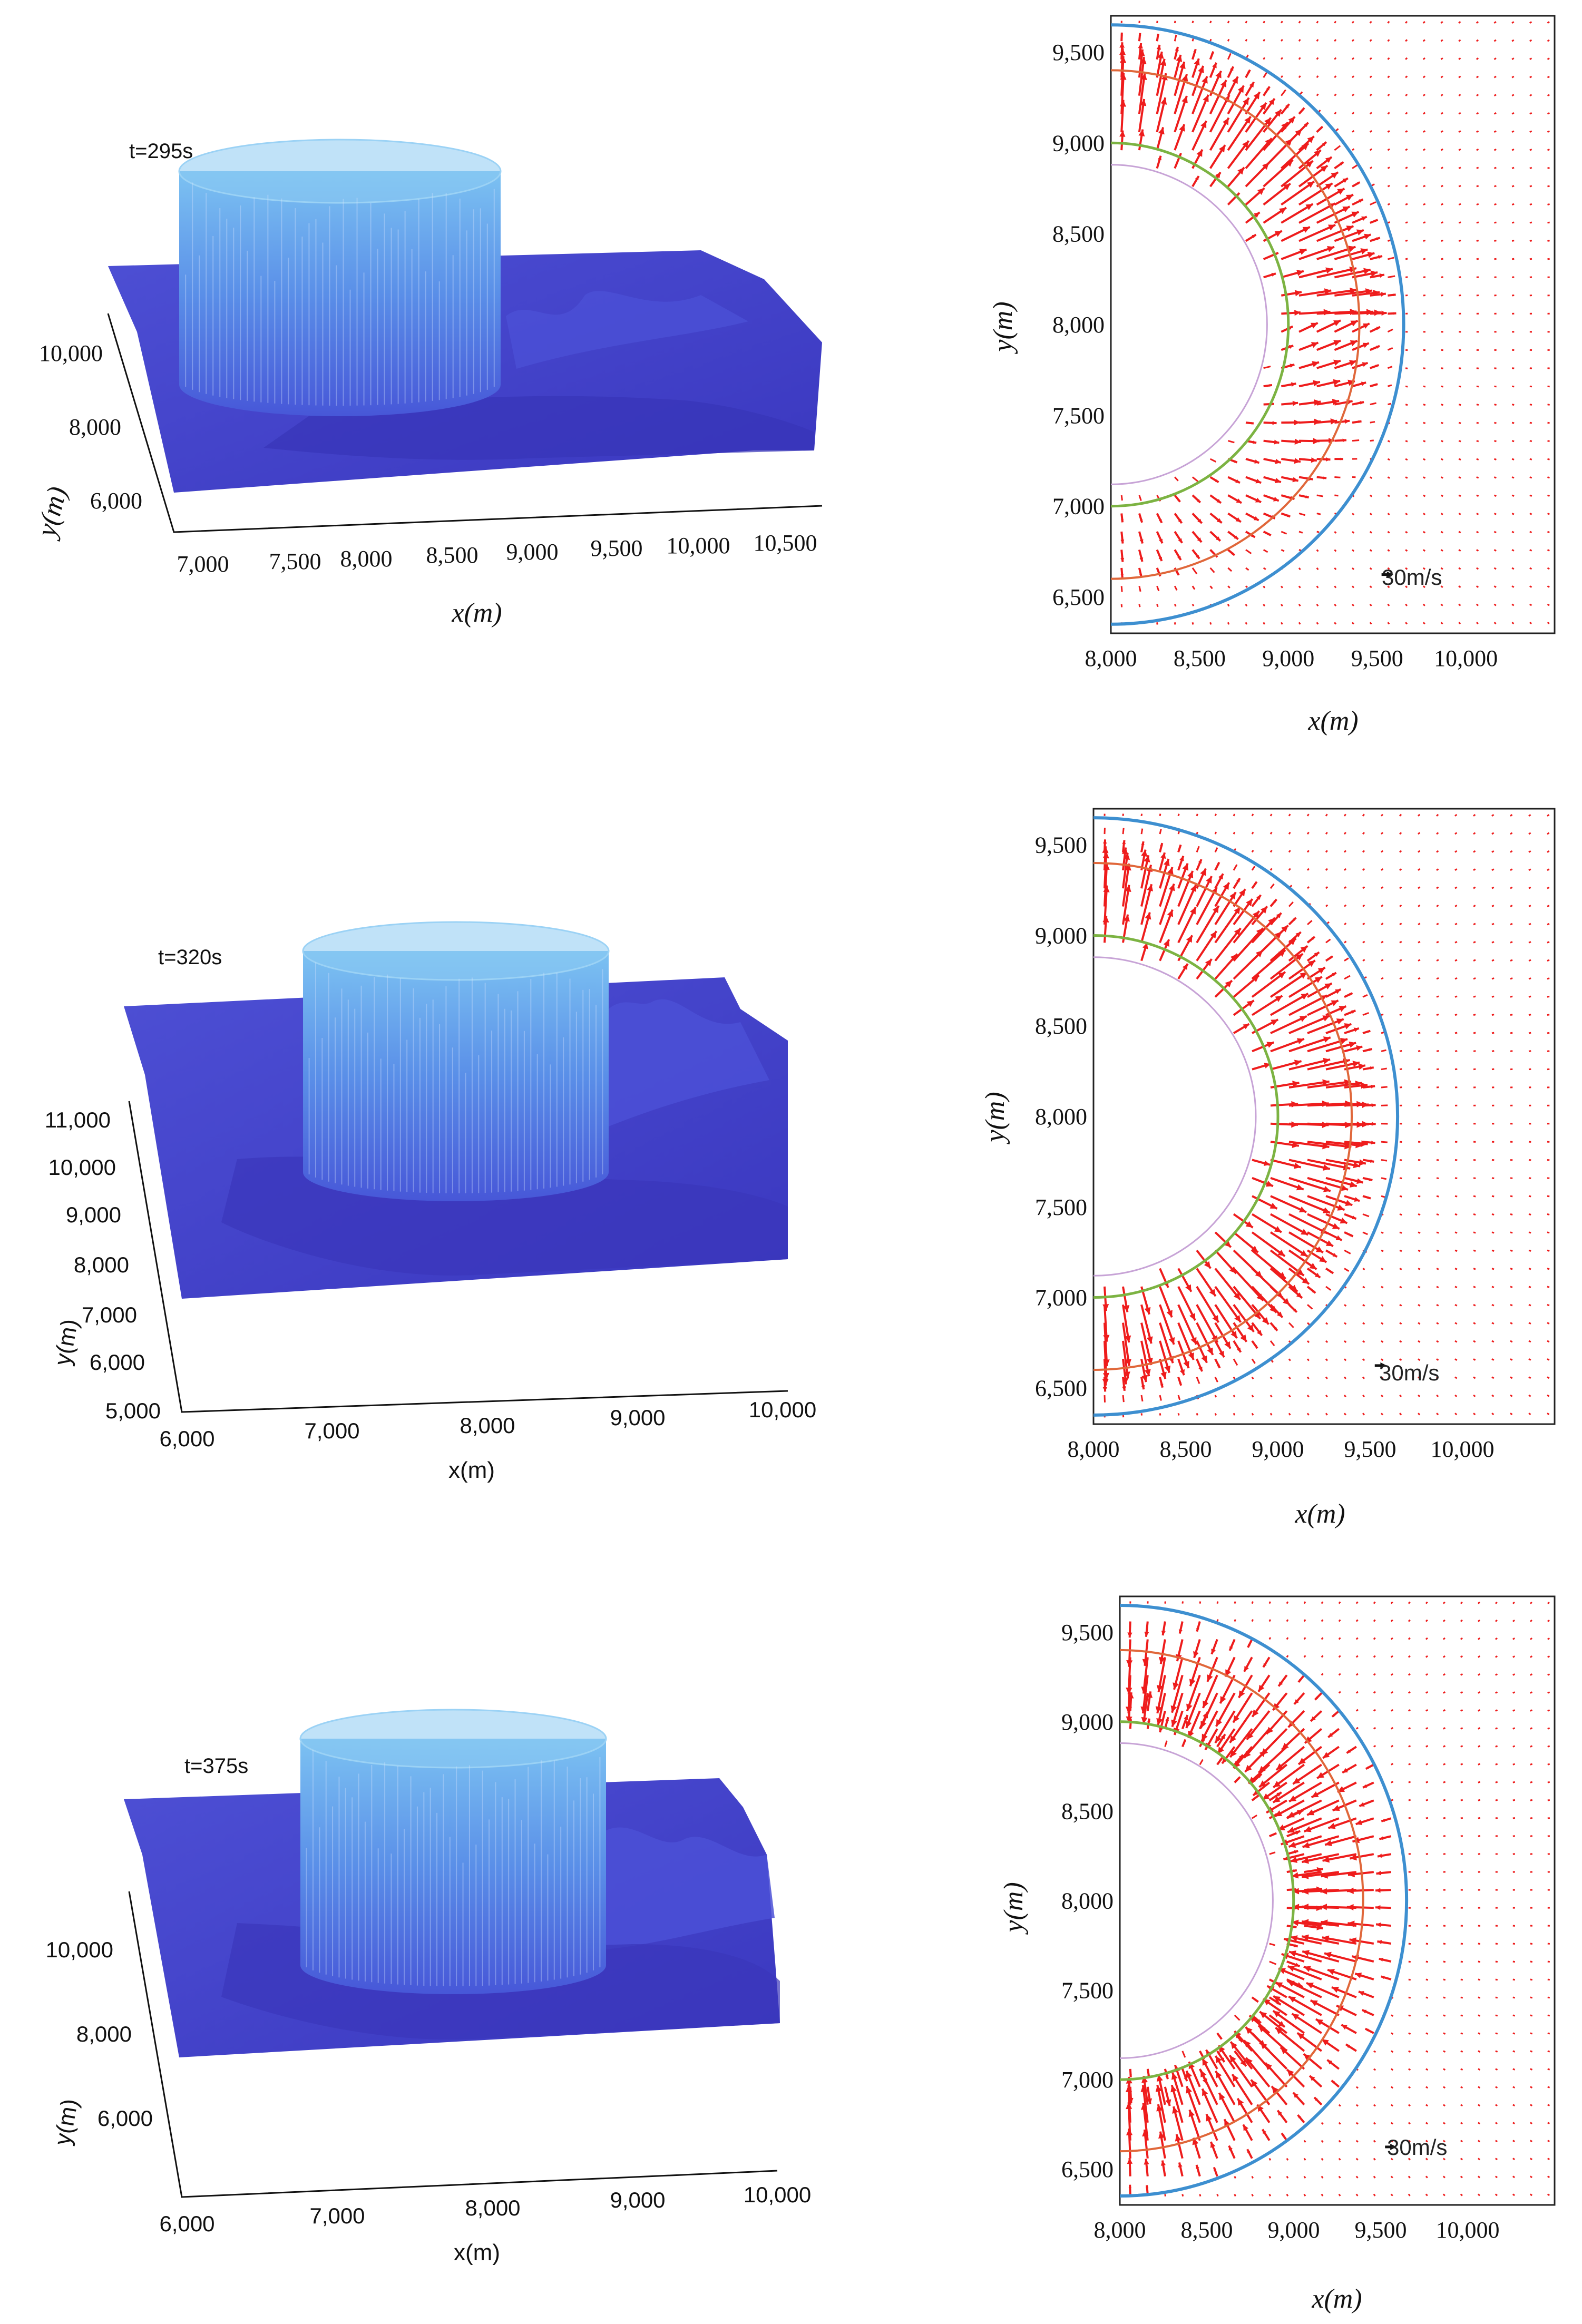 This screenshot has height=2324, width=1582. I want to click on y-tick-label: 11,000, so click(78, 1119).